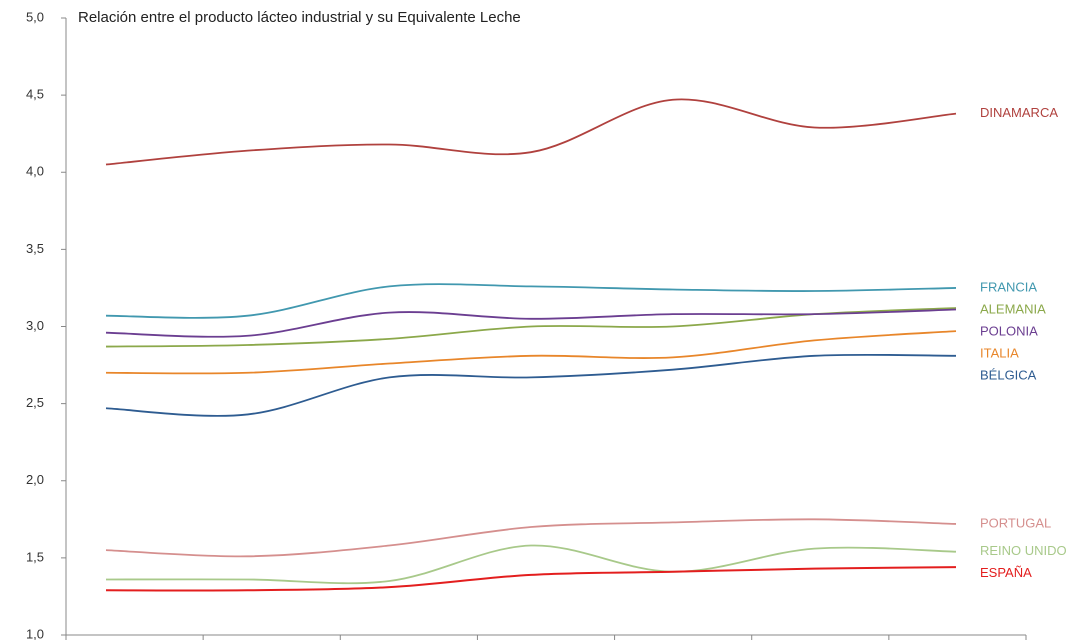 The height and width of the screenshot is (640, 1084). I want to click on y-tick-label: 2,5, so click(35, 402).